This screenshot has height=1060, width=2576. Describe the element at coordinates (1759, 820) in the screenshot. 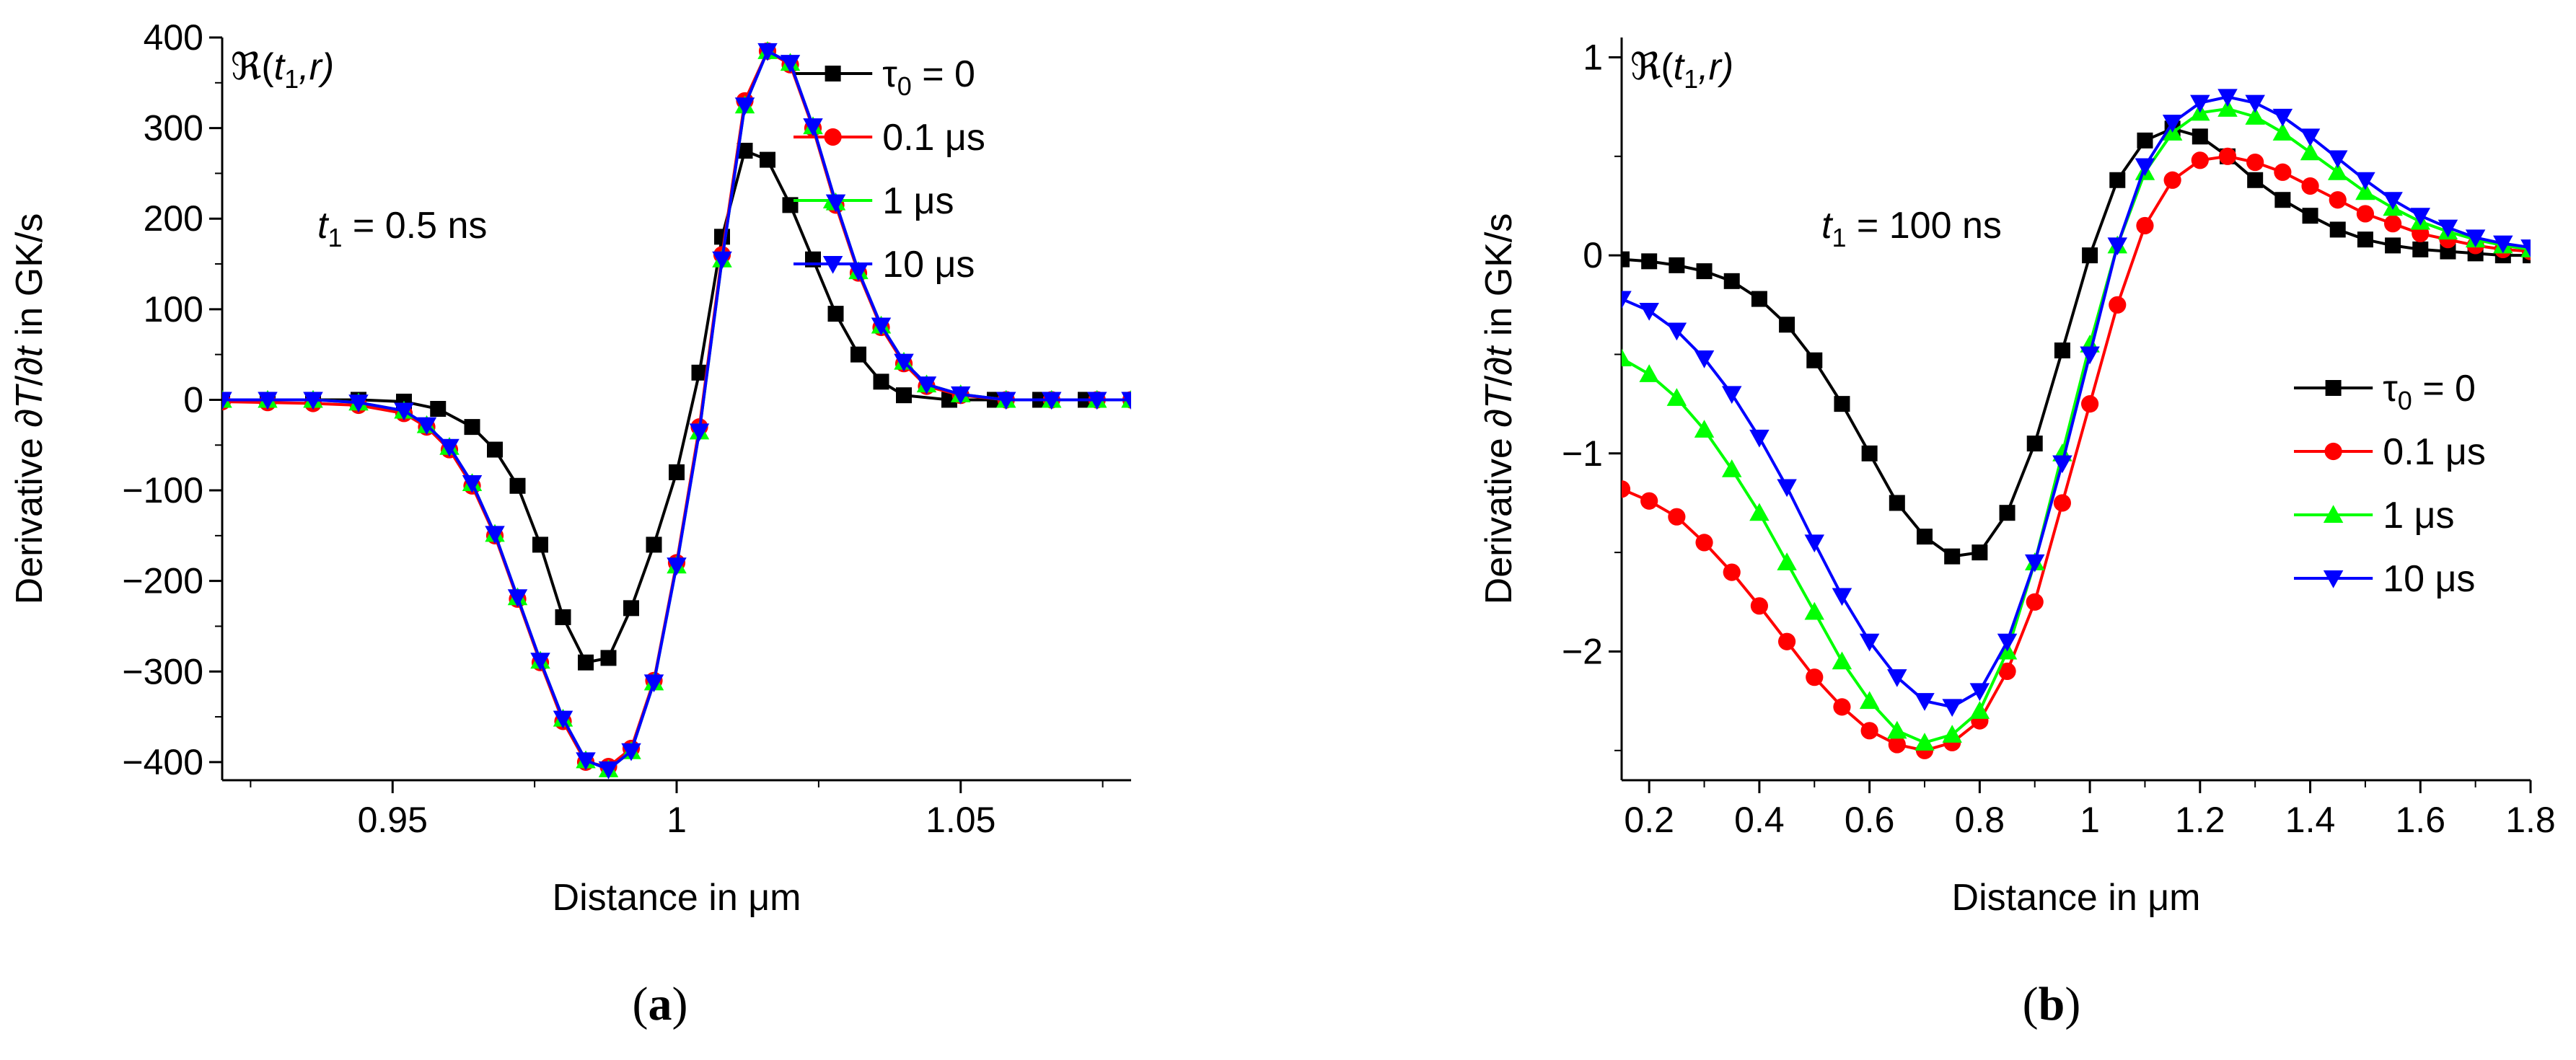

I see `x-tick-label: 0.4` at that location.